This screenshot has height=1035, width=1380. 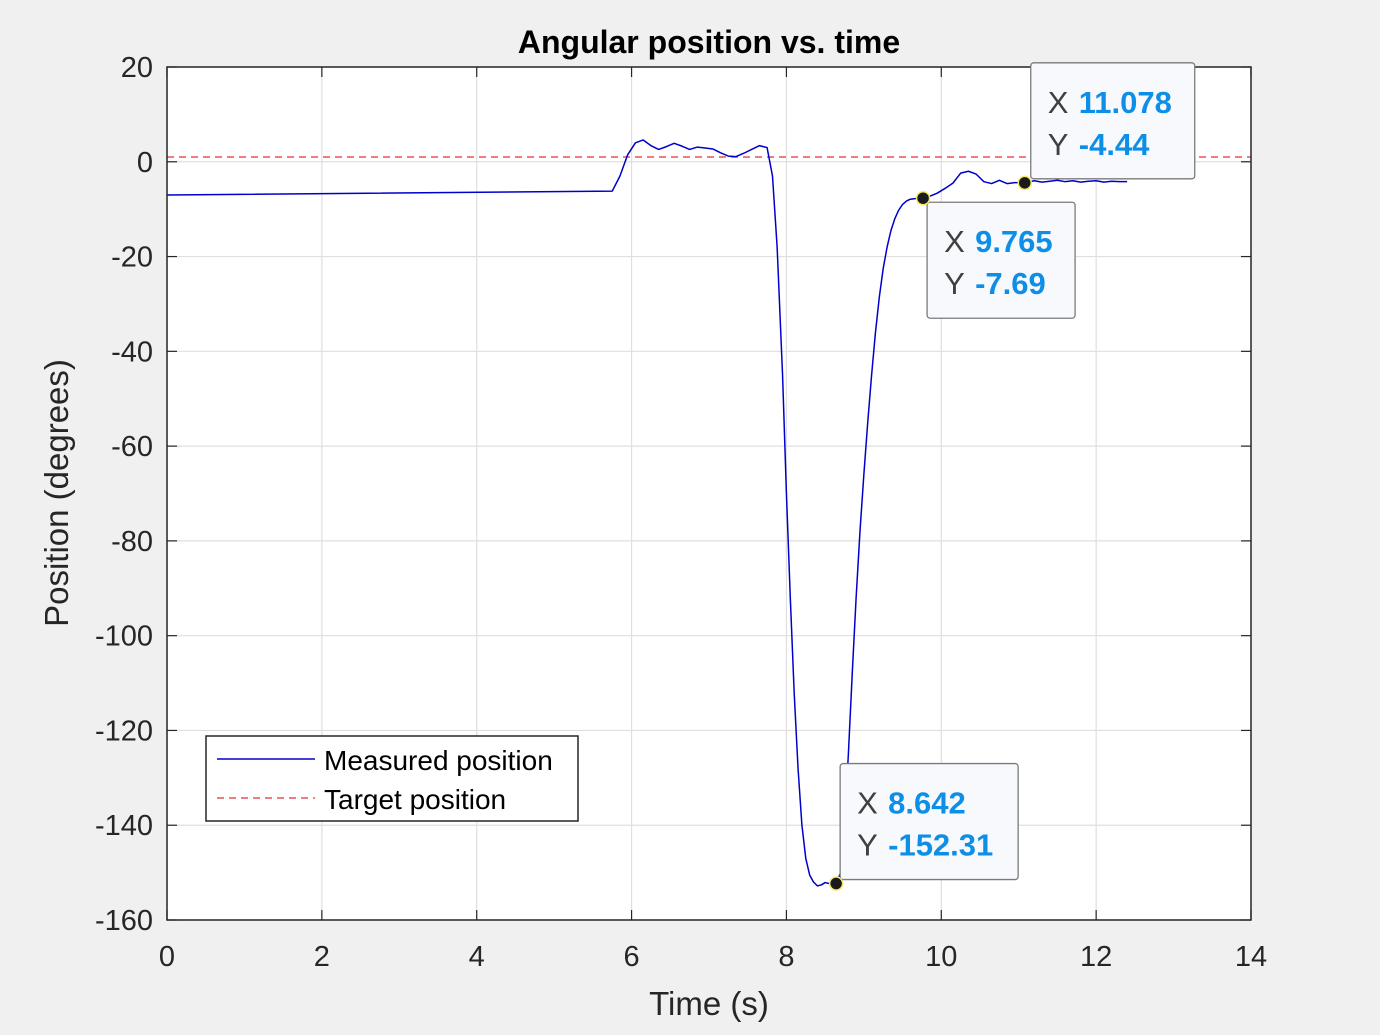 What do you see at coordinates (132, 542) in the screenshot?
I see `y-tick-label: -80` at bounding box center [132, 542].